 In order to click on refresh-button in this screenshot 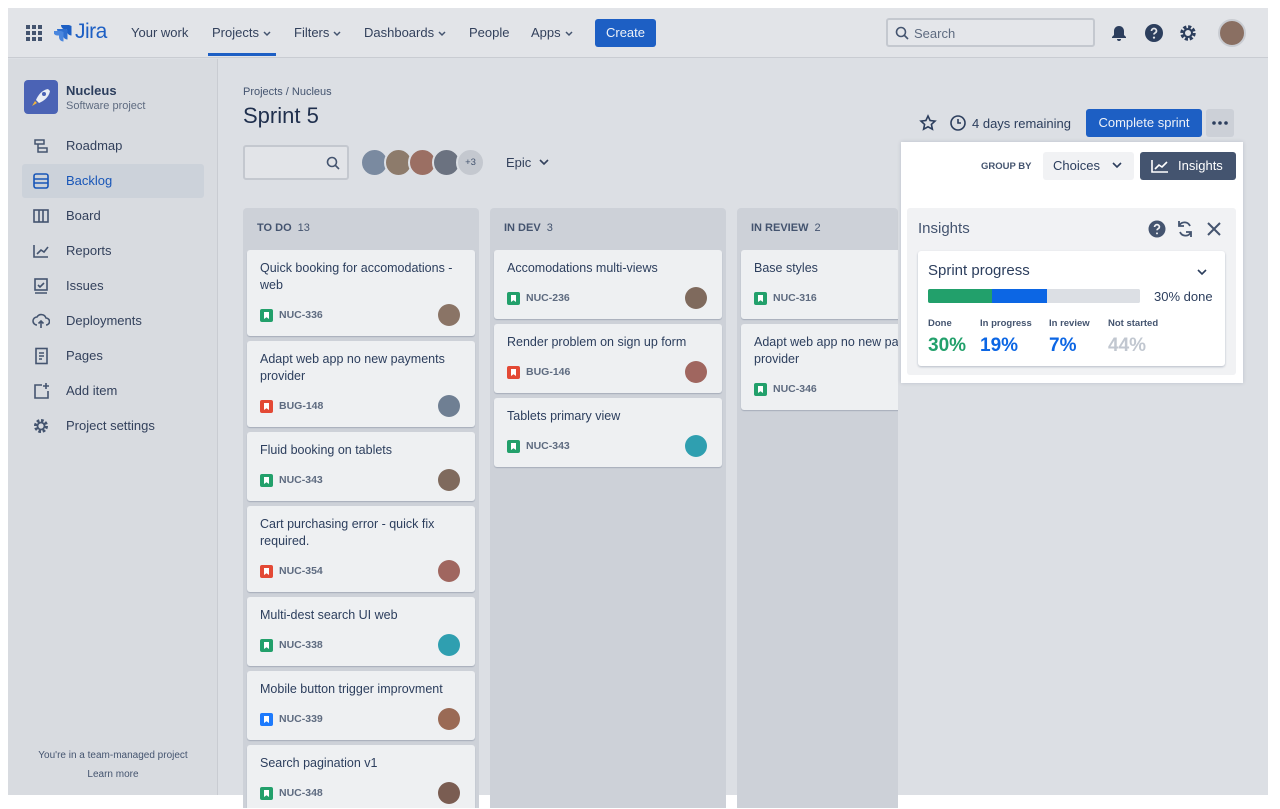, I will do `click(1185, 229)`.